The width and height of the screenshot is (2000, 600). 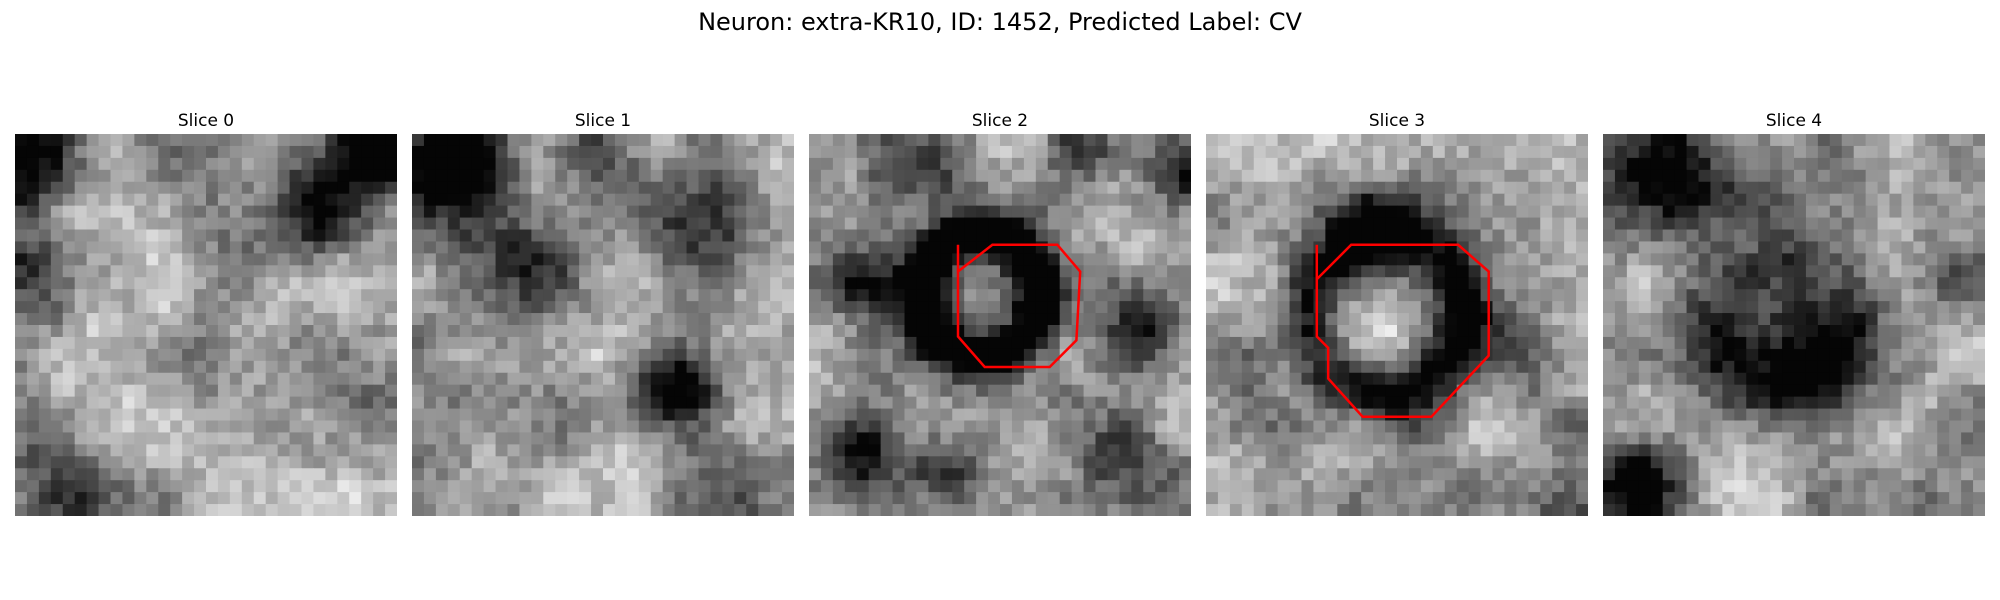 What do you see at coordinates (1000, 121) in the screenshot?
I see `panel-title-slice-2: Slice 2` at bounding box center [1000, 121].